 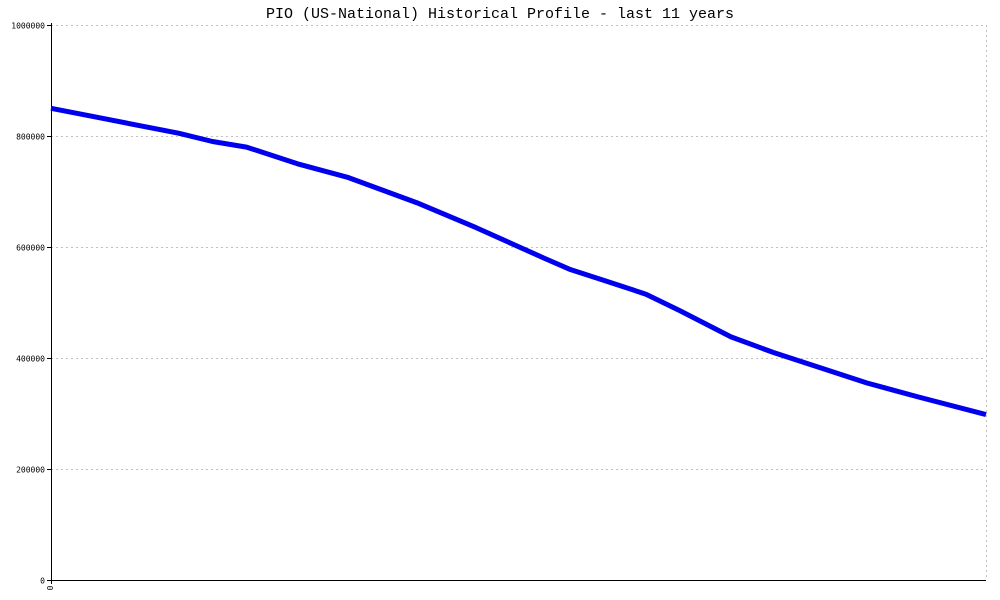 What do you see at coordinates (30, 359) in the screenshot?
I see `y-tick-label: 400000` at bounding box center [30, 359].